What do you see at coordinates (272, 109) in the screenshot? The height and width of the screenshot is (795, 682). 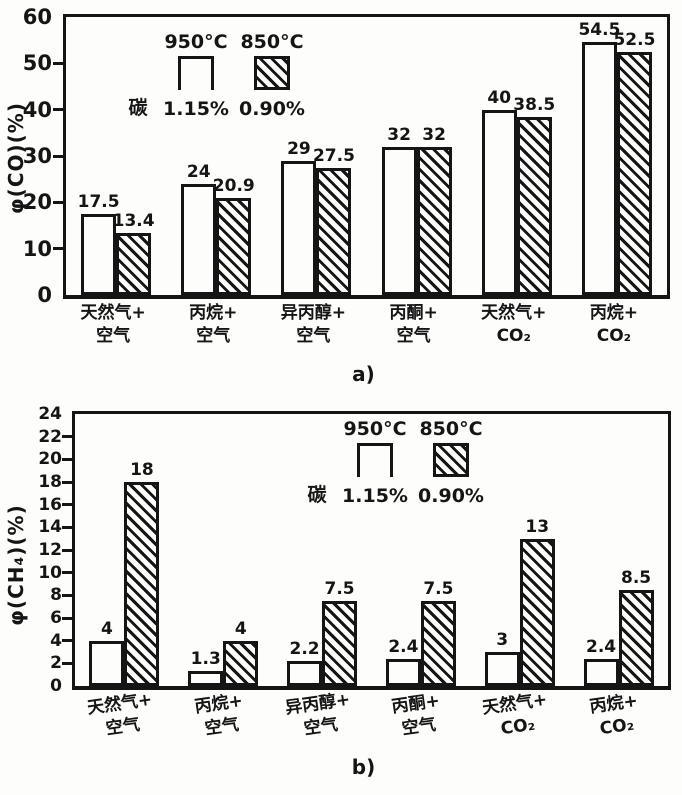 I see `legend-carbon-850: 0.90%` at bounding box center [272, 109].